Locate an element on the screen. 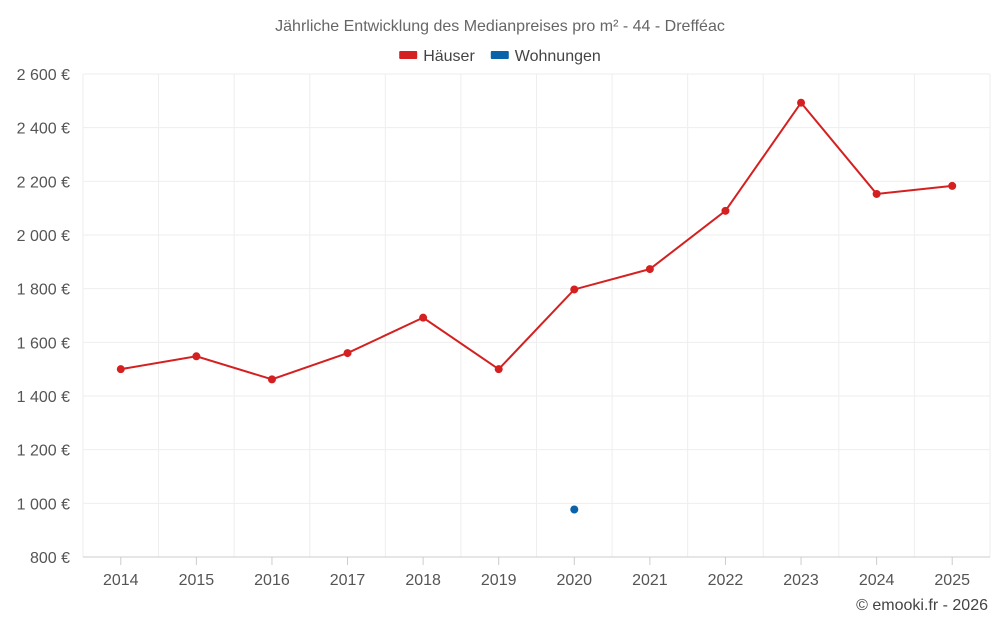  y-tick-label: 2 000 € is located at coordinates (43, 236).